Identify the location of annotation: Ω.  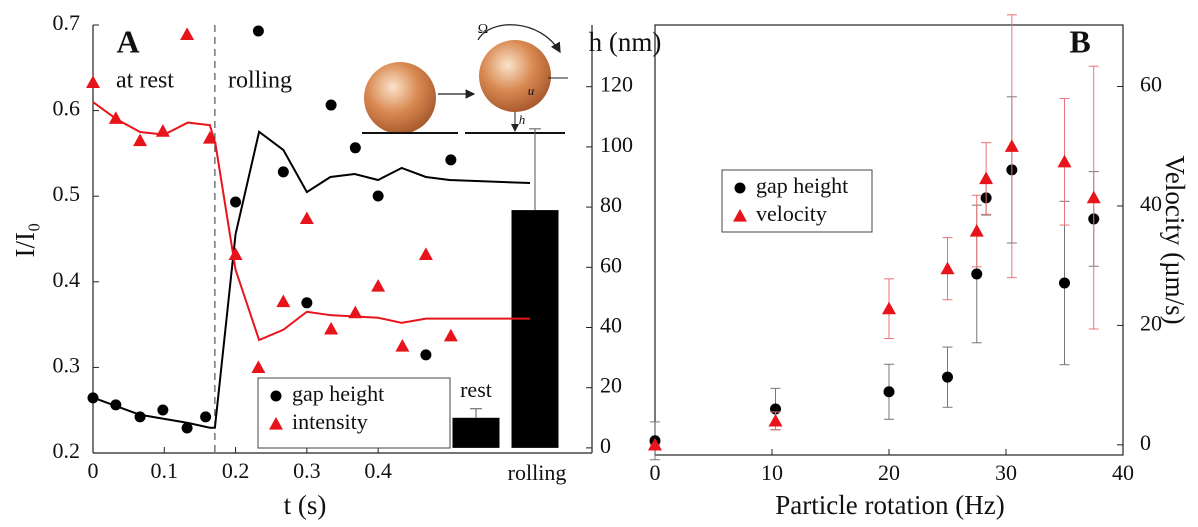
(483, 29).